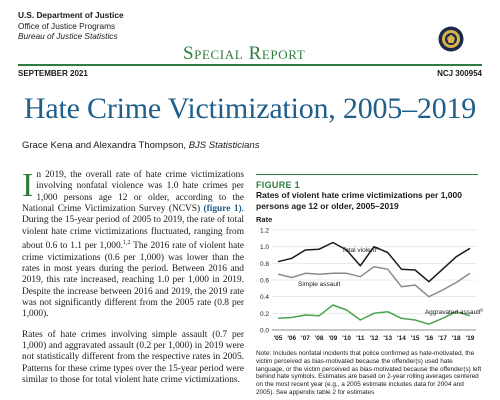 This screenshot has width=500, height=400. What do you see at coordinates (360, 338) in the screenshot?
I see `x-tick-label: '11` at bounding box center [360, 338].